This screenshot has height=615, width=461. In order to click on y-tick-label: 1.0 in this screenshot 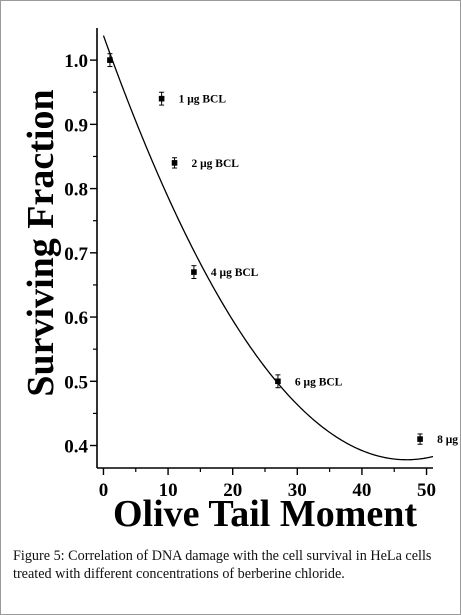, I will do `click(76, 61)`.